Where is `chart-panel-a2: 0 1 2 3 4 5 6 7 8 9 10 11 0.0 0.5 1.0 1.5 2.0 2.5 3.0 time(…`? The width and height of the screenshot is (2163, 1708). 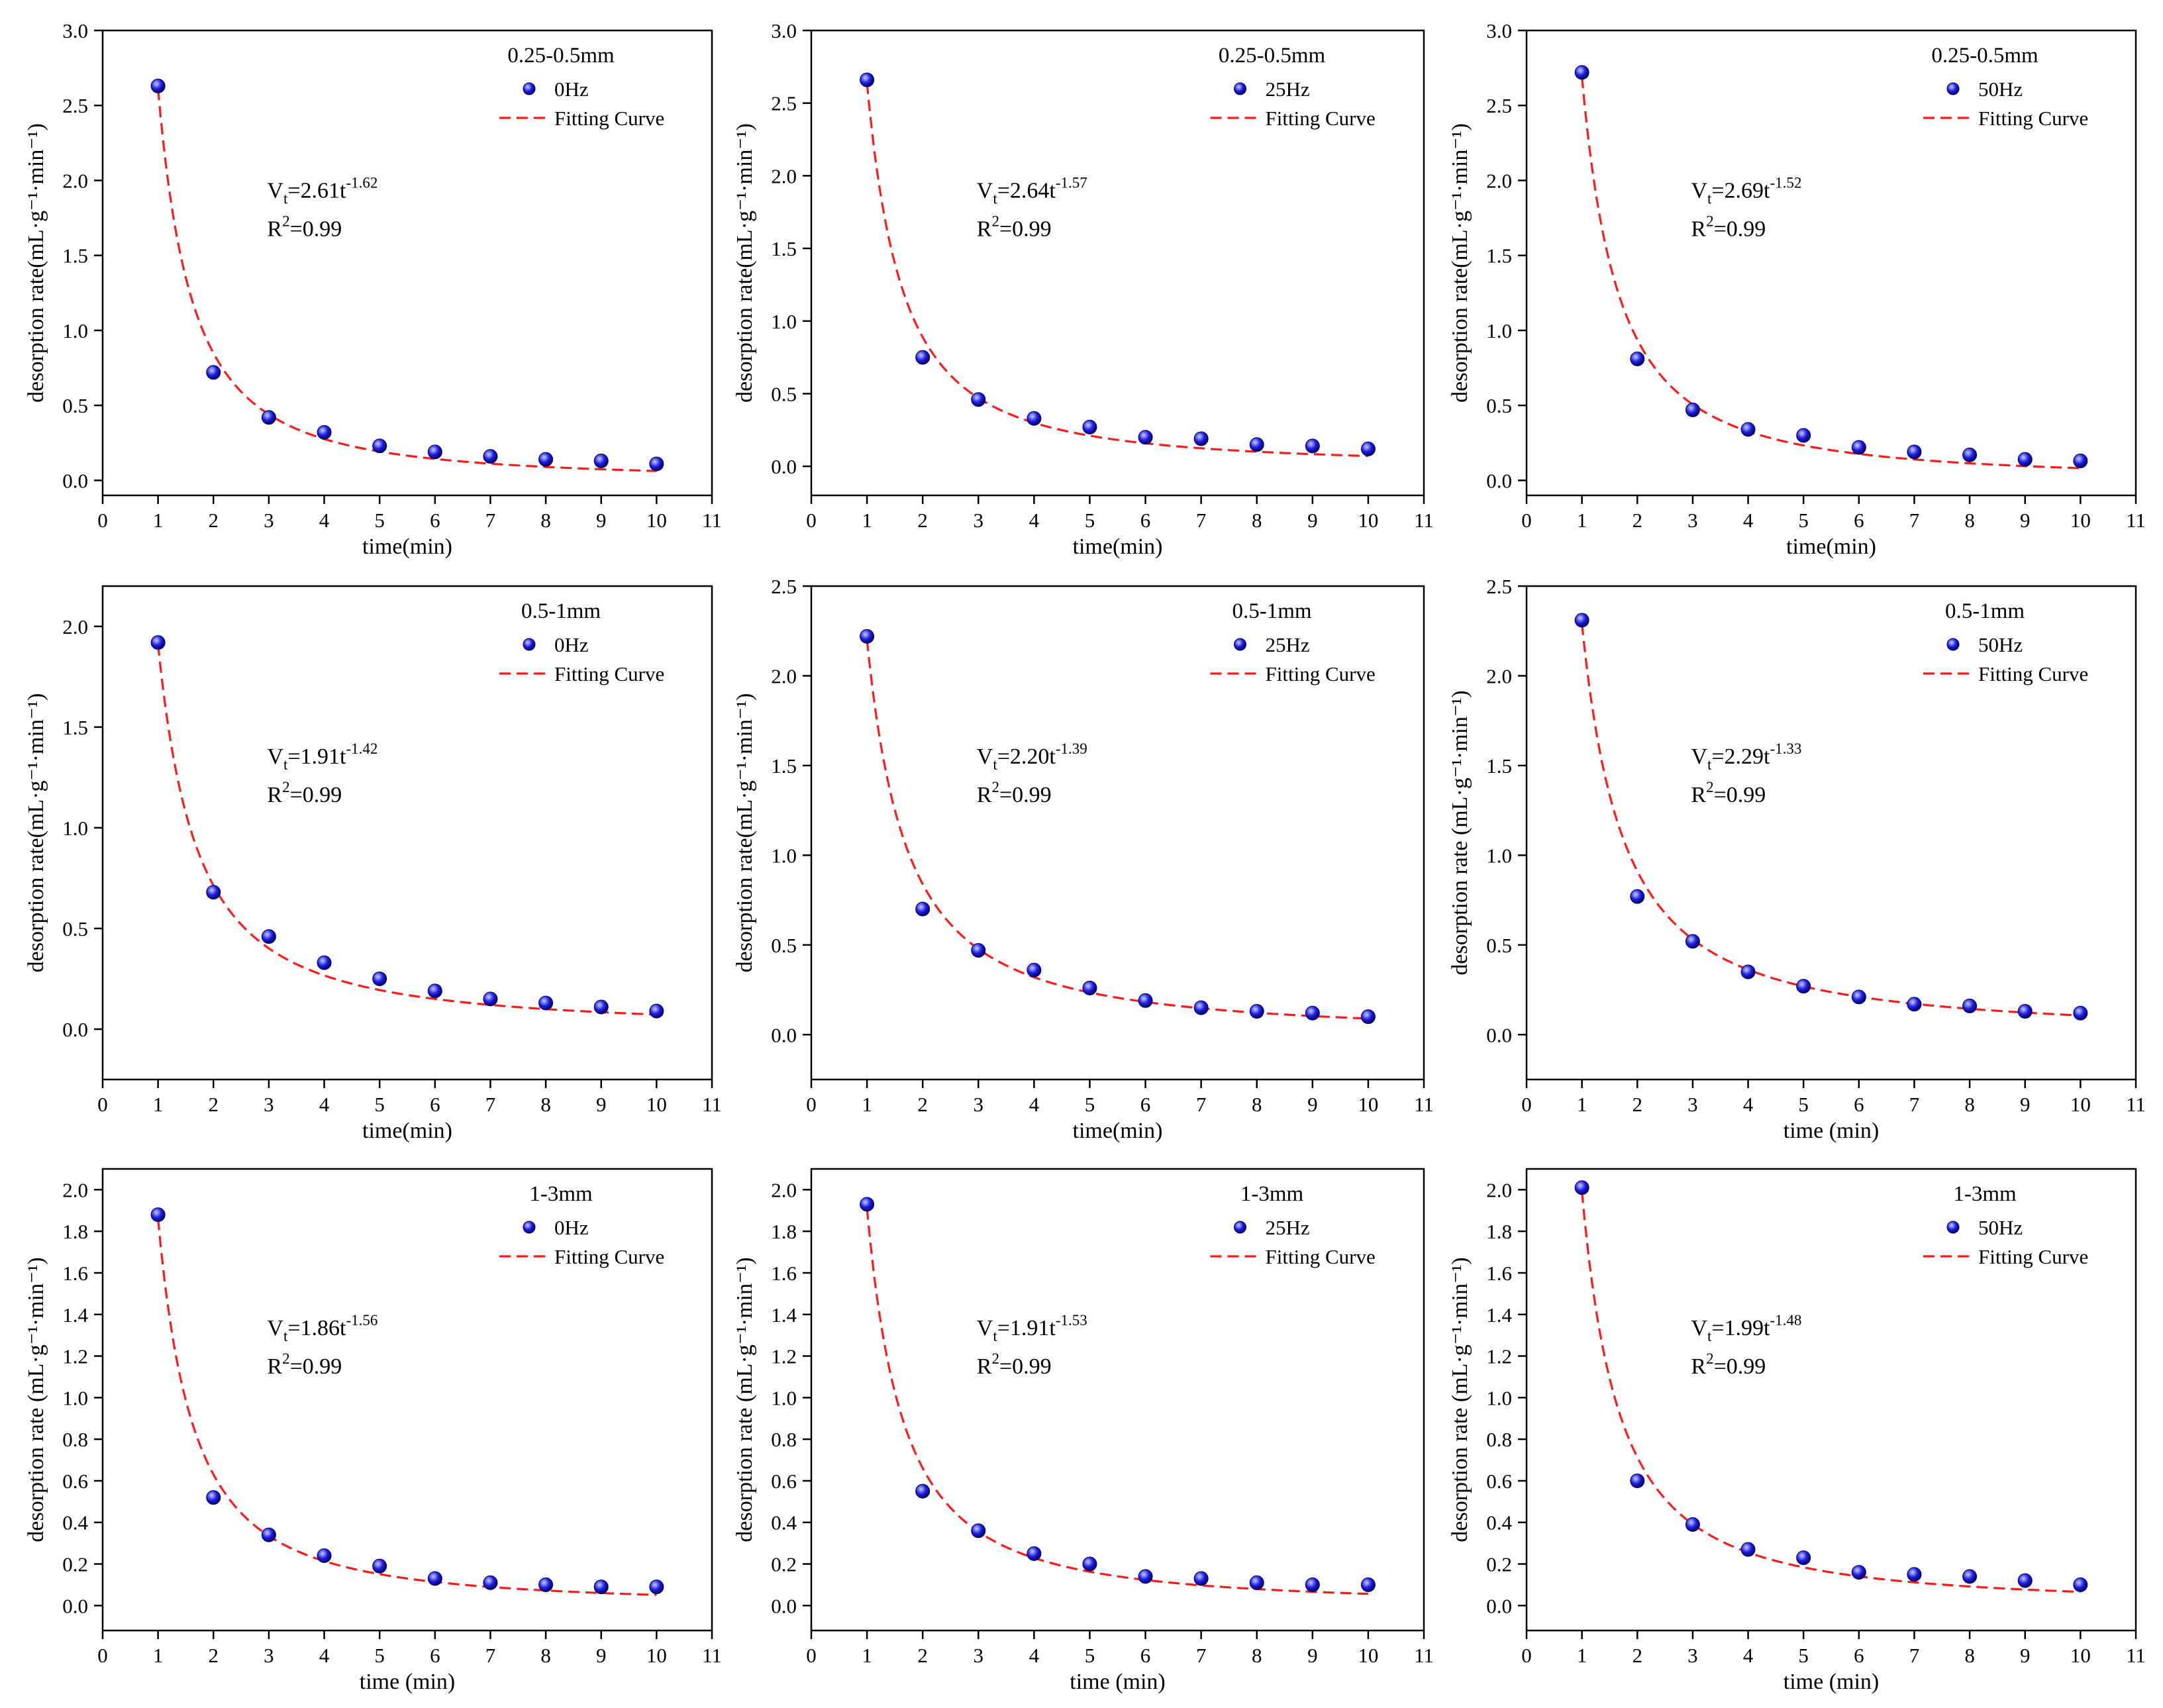
chart-panel-a2: 0 1 2 3 4 5 6 7 8 9 10 11 0.0 0.5 1.0 1.5 2.0 2.5 3.0 time(… is located at coordinates (1083, 289).